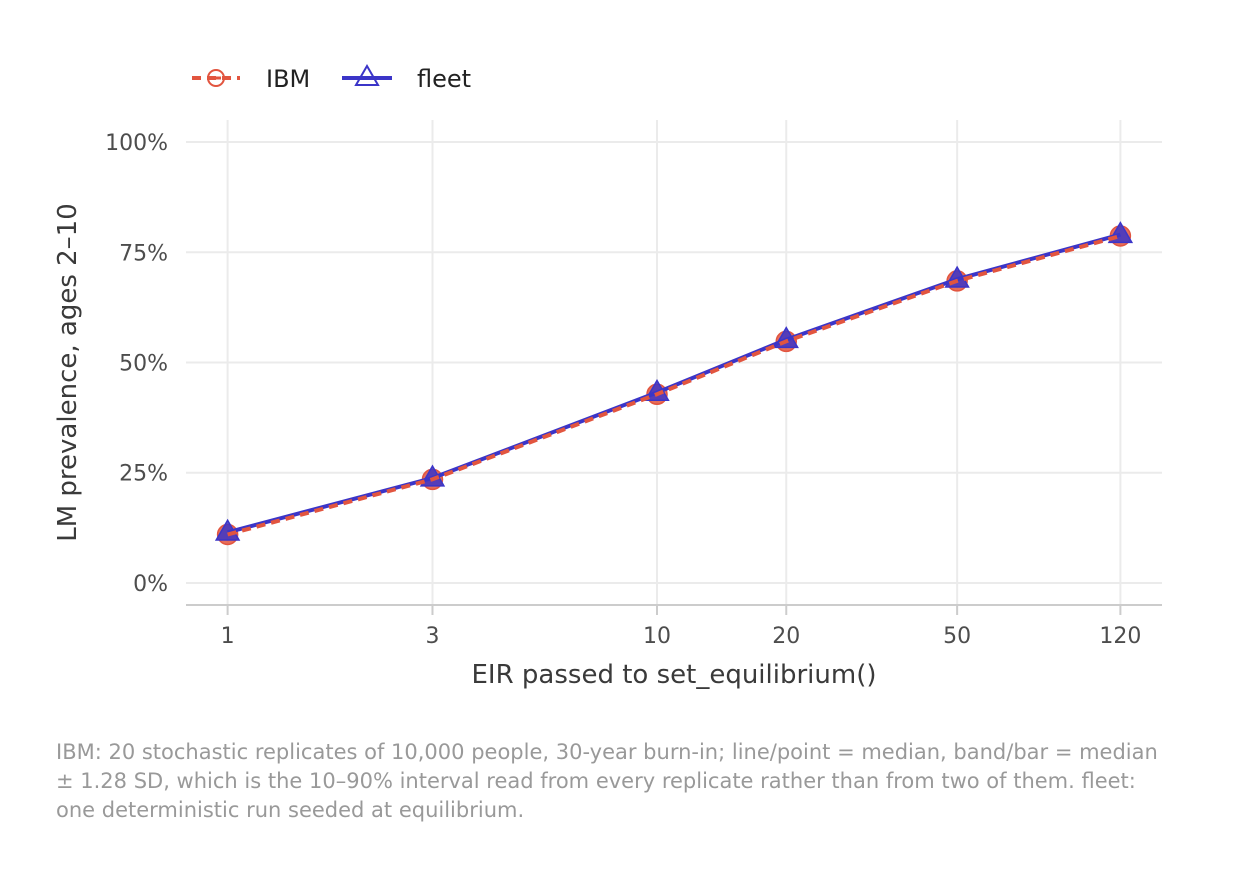 The image size is (1240, 880). What do you see at coordinates (444, 79) in the screenshot?
I see `legend-label-fleet: fleet` at bounding box center [444, 79].